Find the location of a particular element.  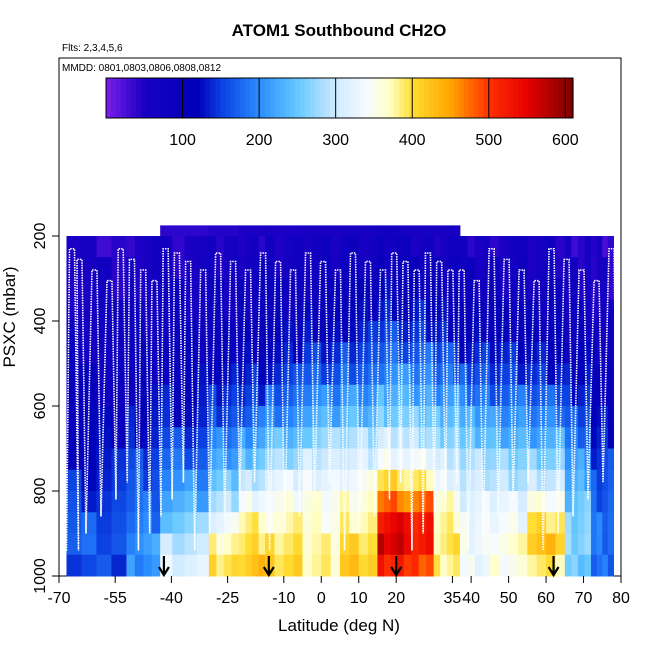

x-tick-label: 60 is located at coordinates (546, 598).